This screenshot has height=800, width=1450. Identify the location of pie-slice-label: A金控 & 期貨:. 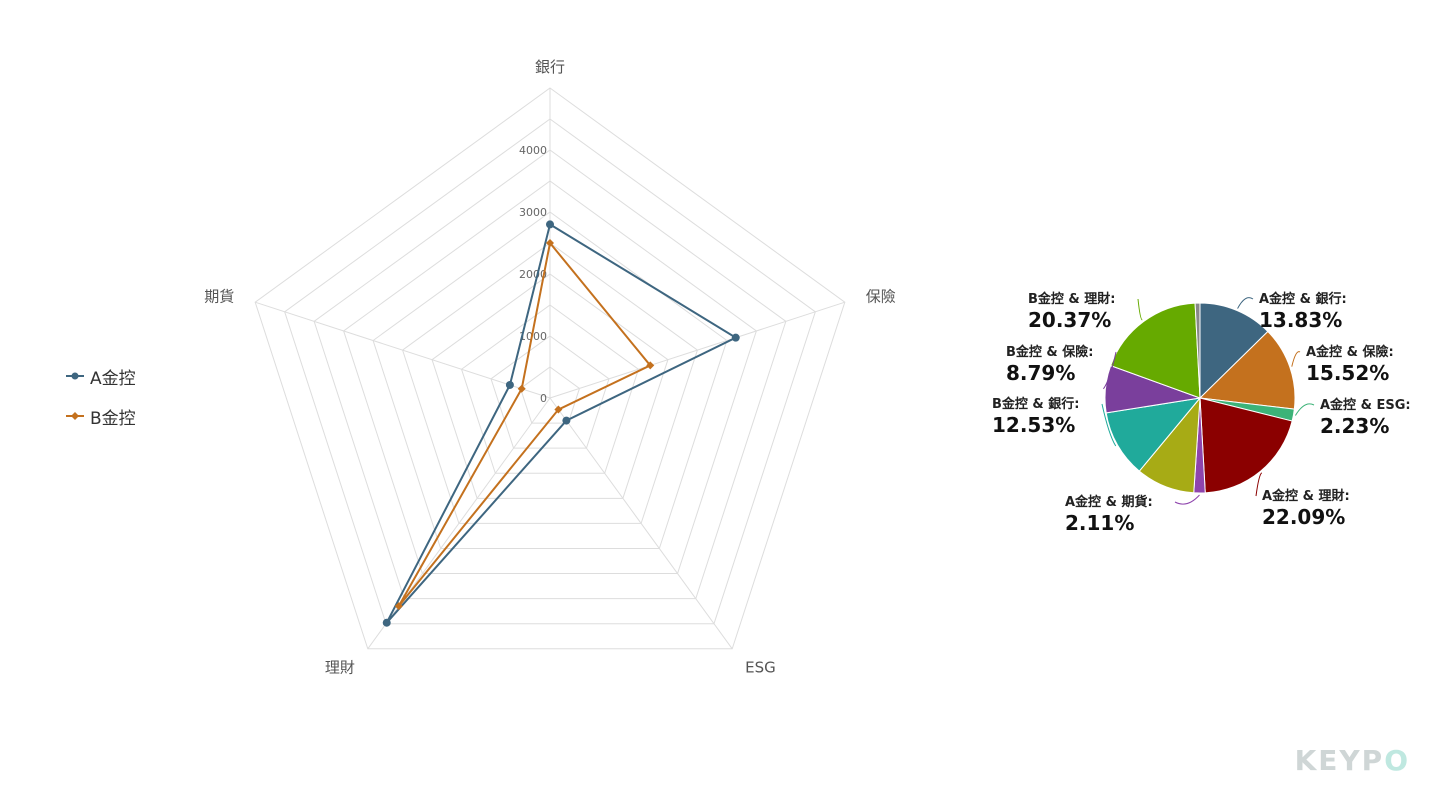
(1109, 502).